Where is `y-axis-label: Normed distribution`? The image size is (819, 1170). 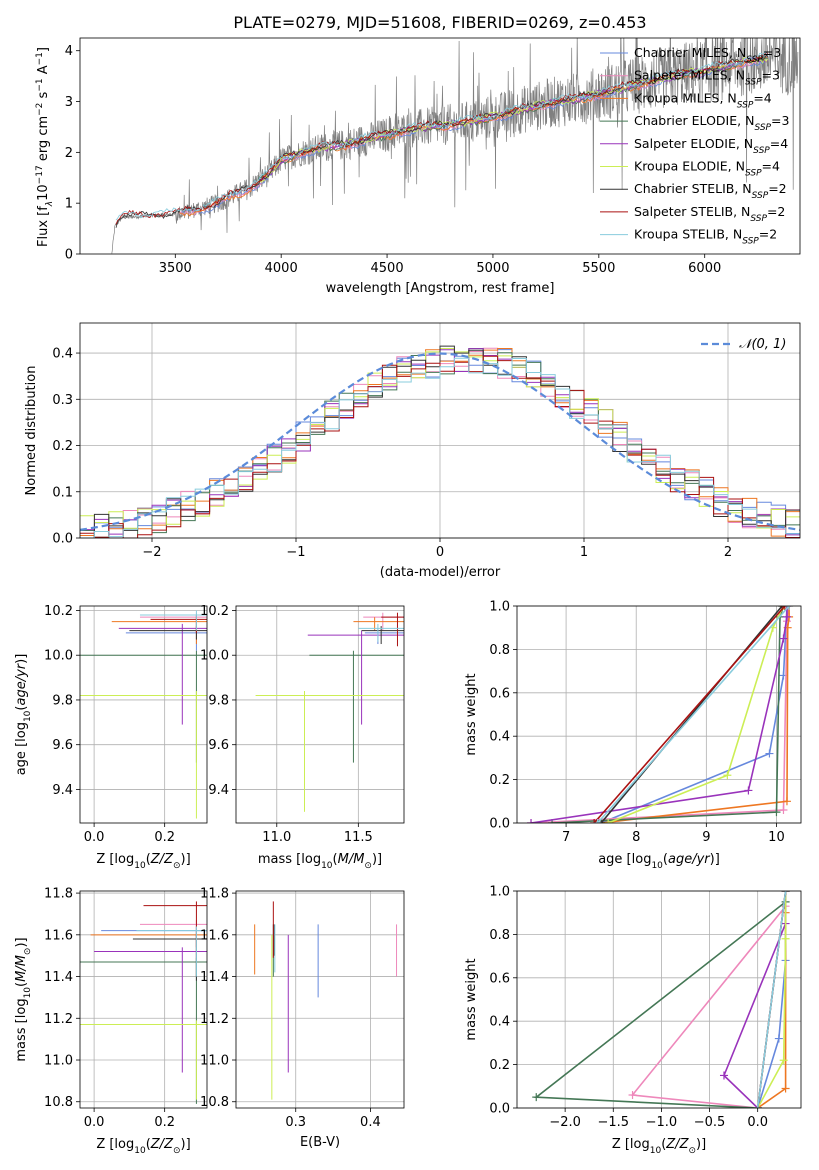
y-axis-label: Normed distribution is located at coordinates (31, 431).